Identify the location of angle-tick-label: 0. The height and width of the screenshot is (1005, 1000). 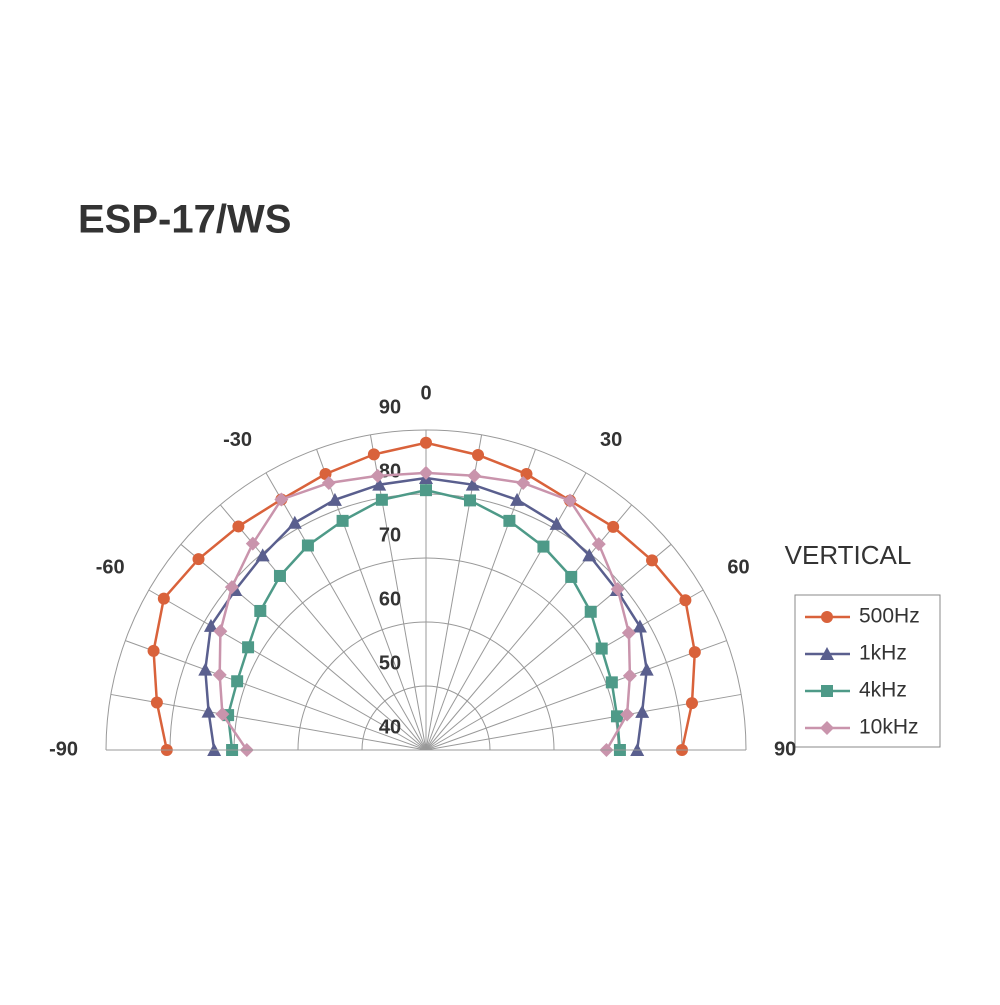
(425, 393).